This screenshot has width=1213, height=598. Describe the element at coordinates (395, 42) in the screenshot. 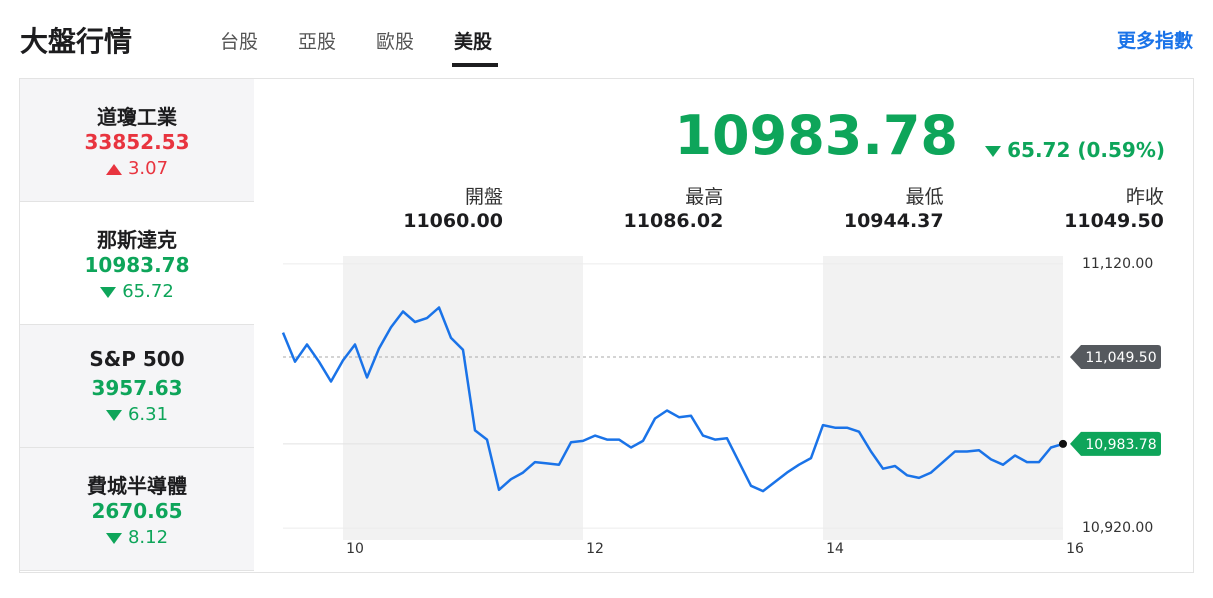

I see `tab: 歐股` at that location.